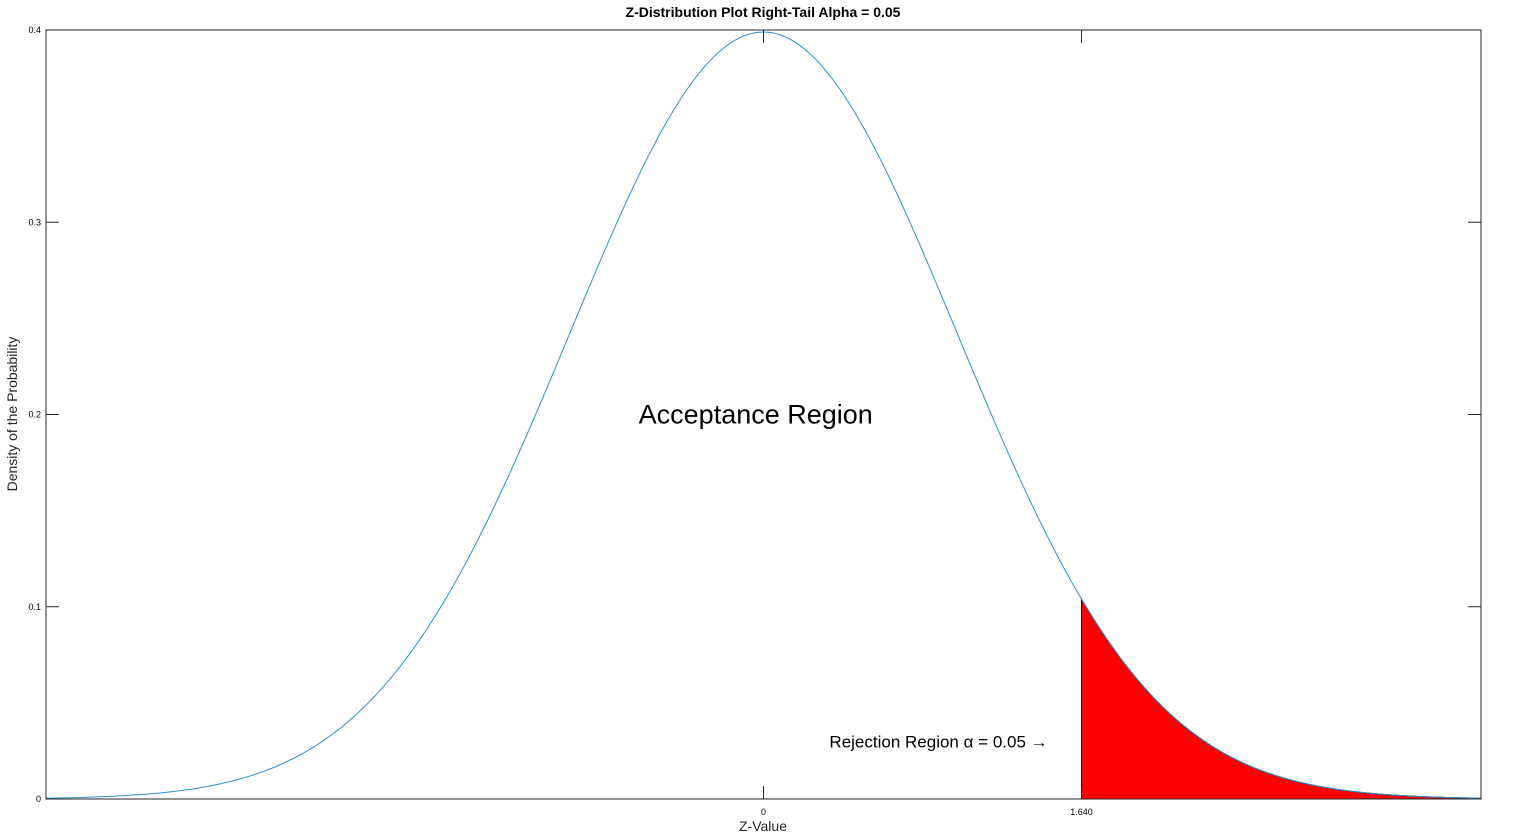 The image size is (1520, 838). Describe the element at coordinates (763, 826) in the screenshot. I see `x-axis-title: Z-Value` at that location.